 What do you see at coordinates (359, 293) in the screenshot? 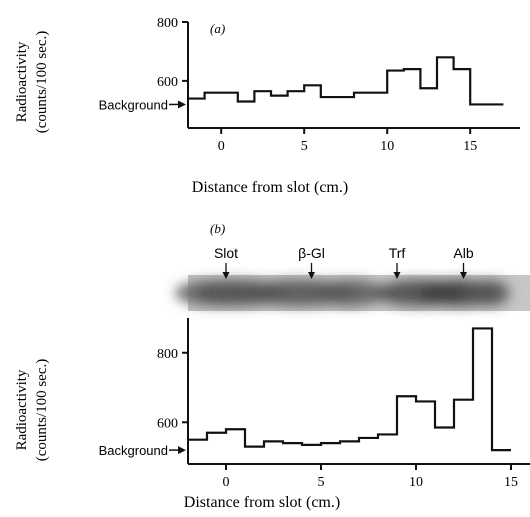
I see `strip-texture` at bounding box center [359, 293].